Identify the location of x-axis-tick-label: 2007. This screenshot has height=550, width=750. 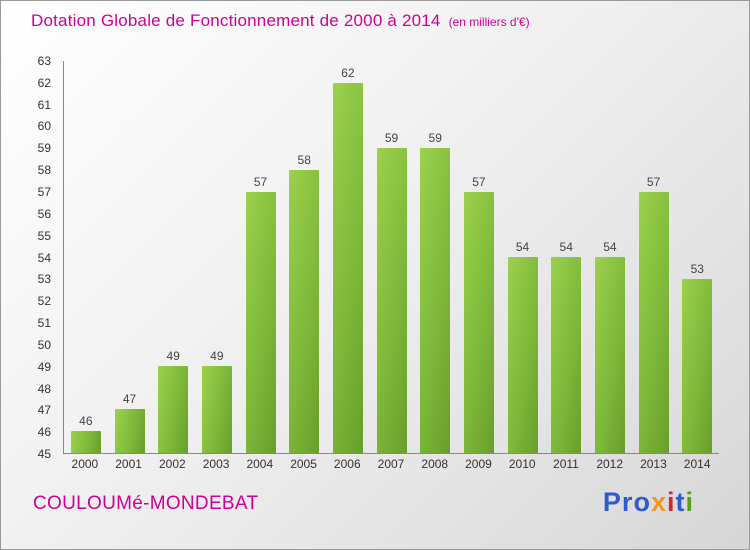
(391, 464).